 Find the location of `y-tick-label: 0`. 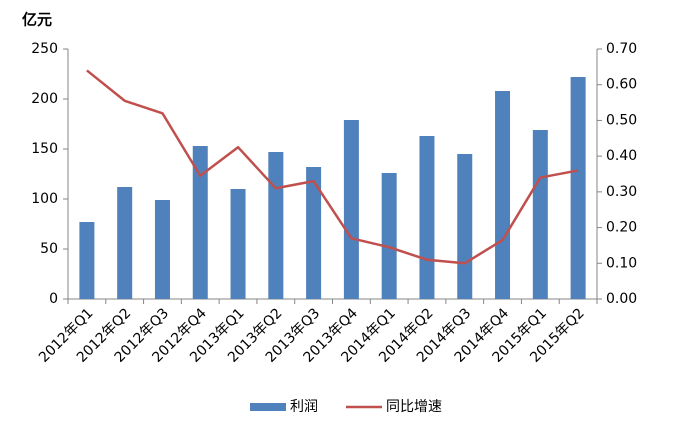

y-tick-label: 0 is located at coordinates (53, 299).